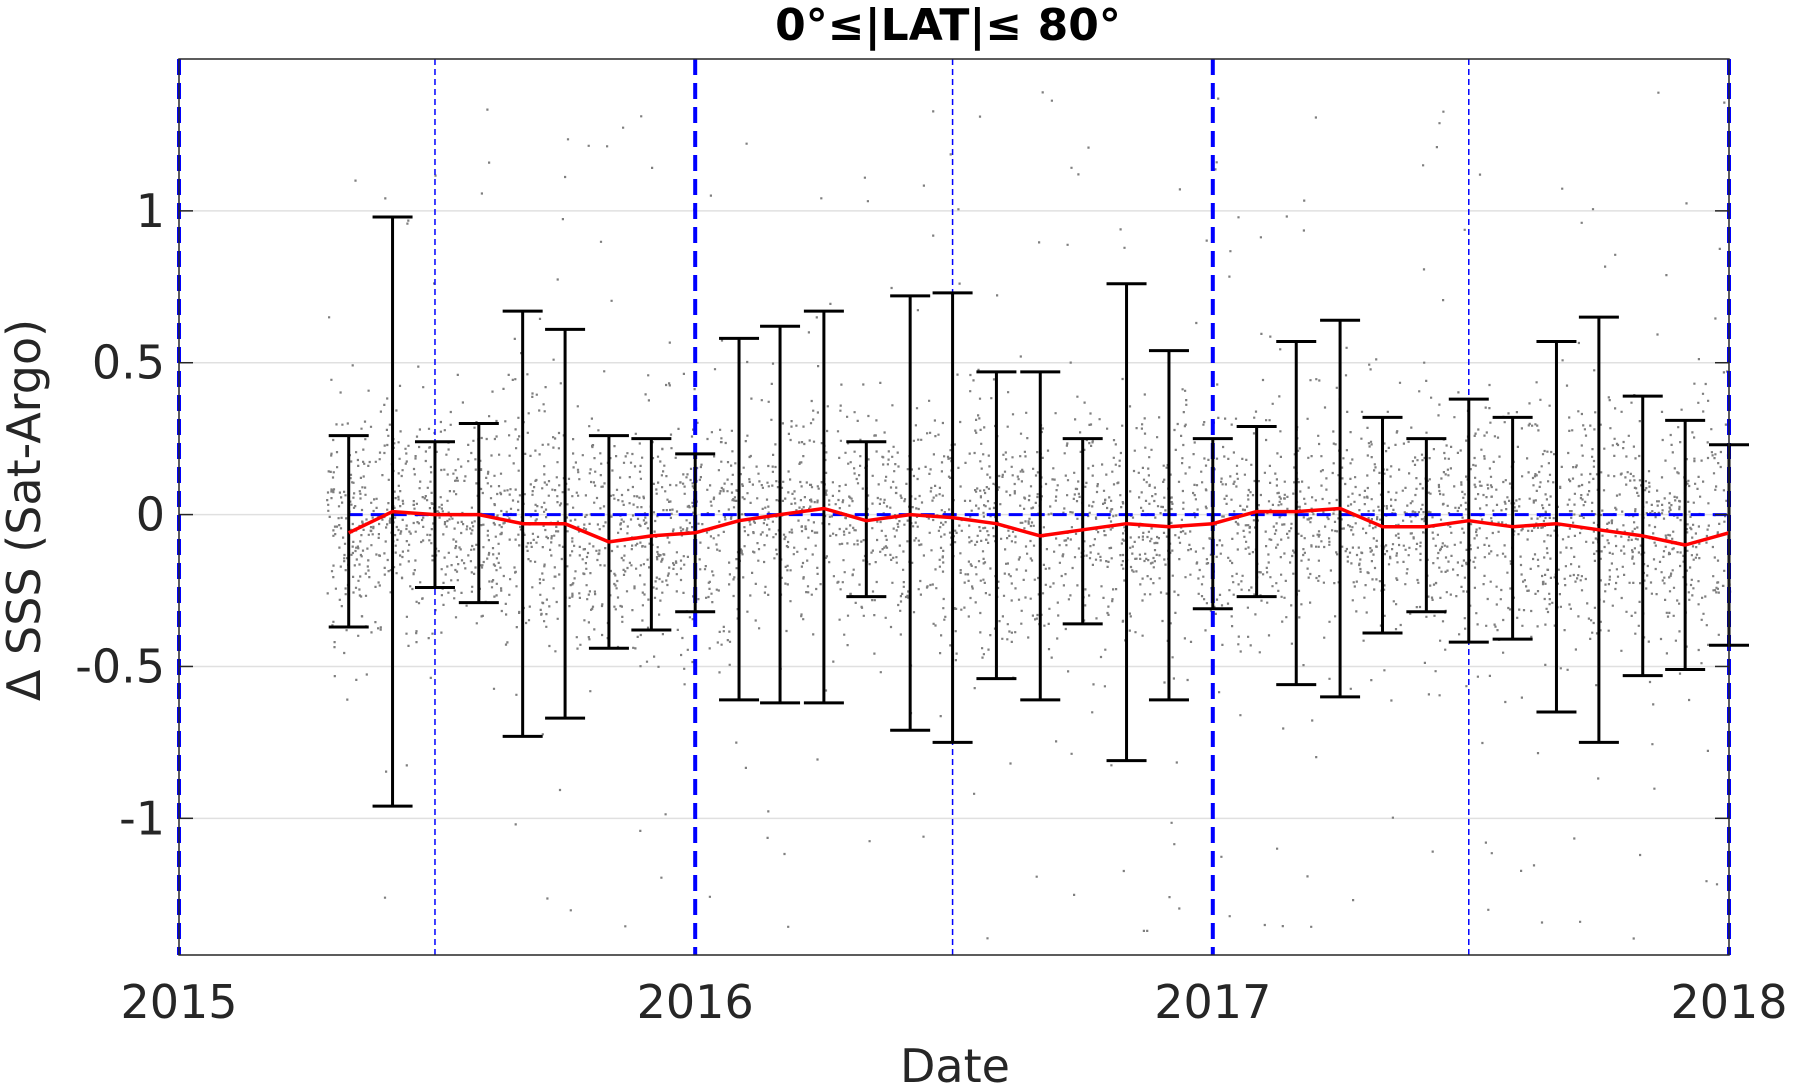 This screenshot has height=1087, width=1793. I want to click on x-tick-labels: 2015 2016 2017 2018, so click(953, 1002).